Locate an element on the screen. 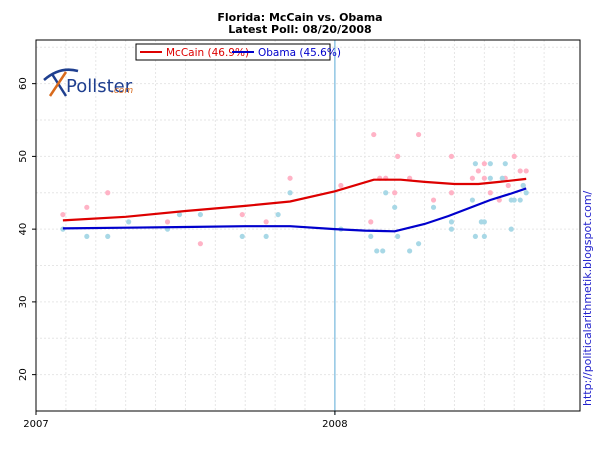 This screenshot has width=600, height=450. chart-title: Florida: McCain vs. Obama is located at coordinates (299, 17).